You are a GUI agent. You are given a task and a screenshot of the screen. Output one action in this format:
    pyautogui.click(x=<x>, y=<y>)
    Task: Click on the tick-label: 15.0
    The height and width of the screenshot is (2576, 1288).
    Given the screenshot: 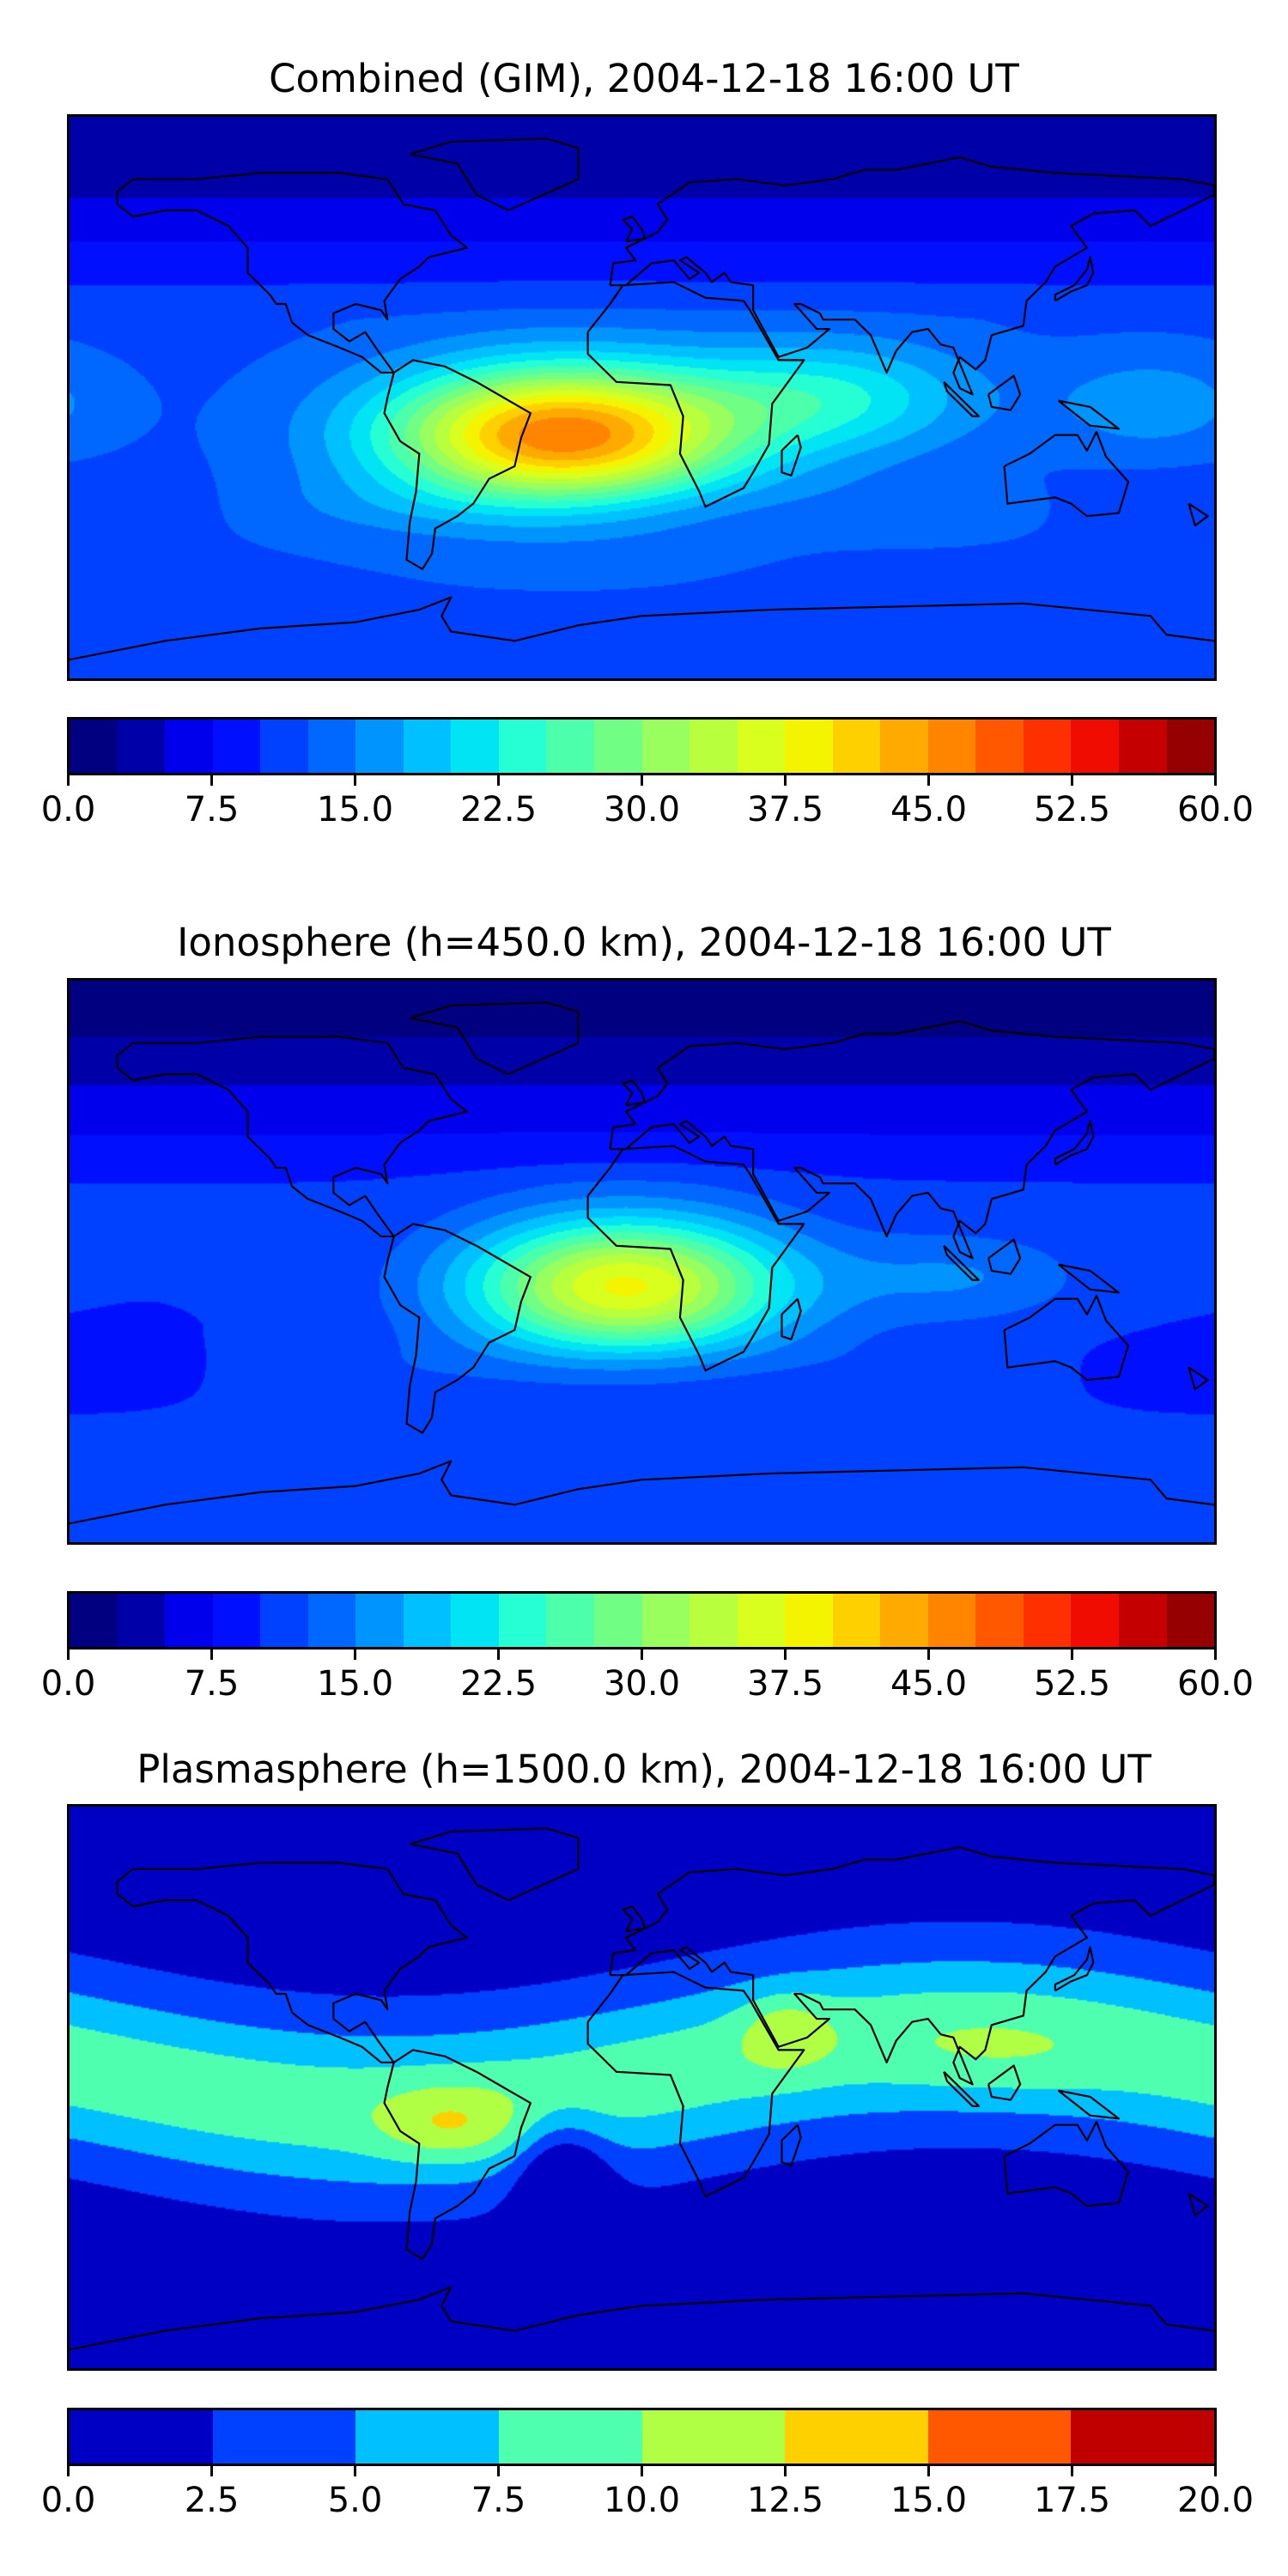 What is the action you would take?
    pyautogui.click(x=355, y=810)
    